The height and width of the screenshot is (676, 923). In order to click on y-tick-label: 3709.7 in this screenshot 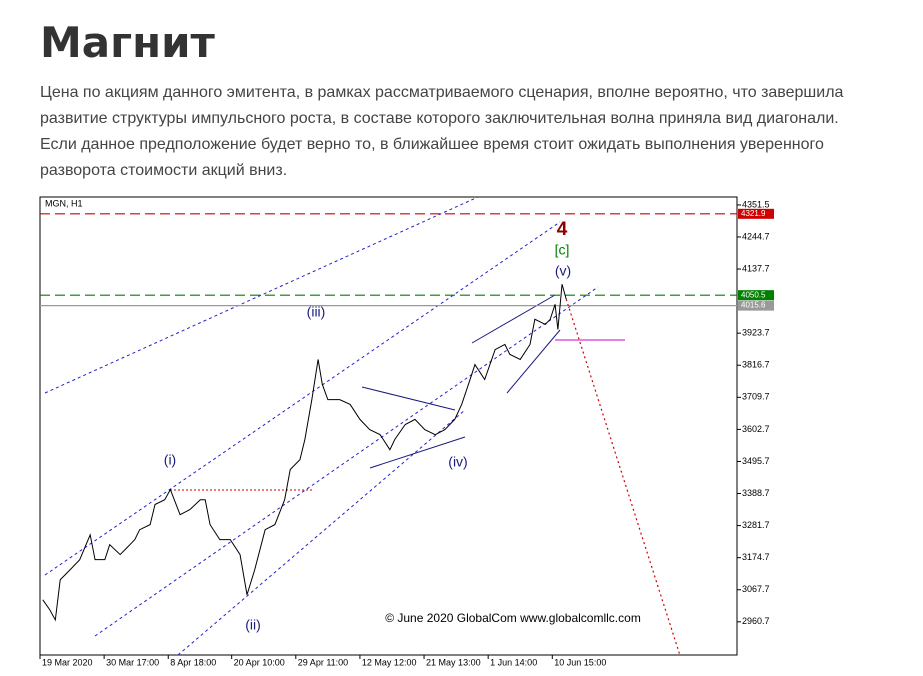, I will do `click(756, 397)`.